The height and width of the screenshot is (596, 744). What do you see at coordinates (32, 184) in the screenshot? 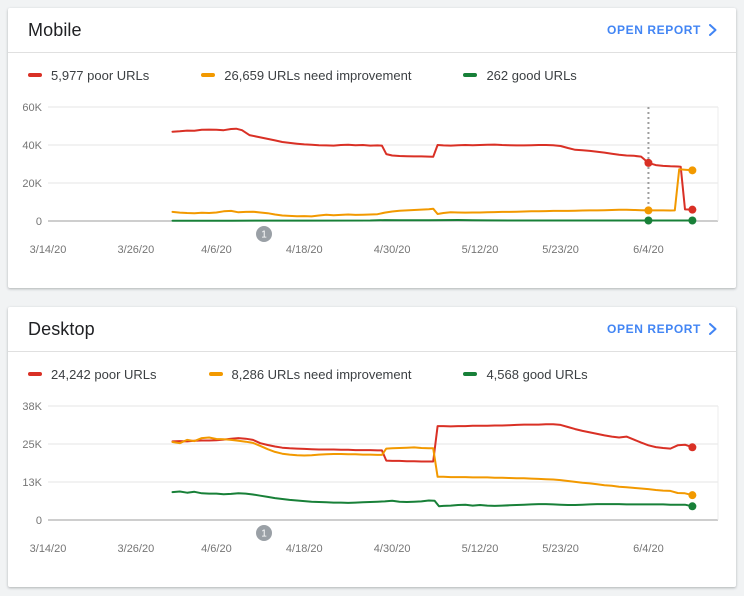
I see `y-axis-tick-label: 20K` at bounding box center [32, 184].